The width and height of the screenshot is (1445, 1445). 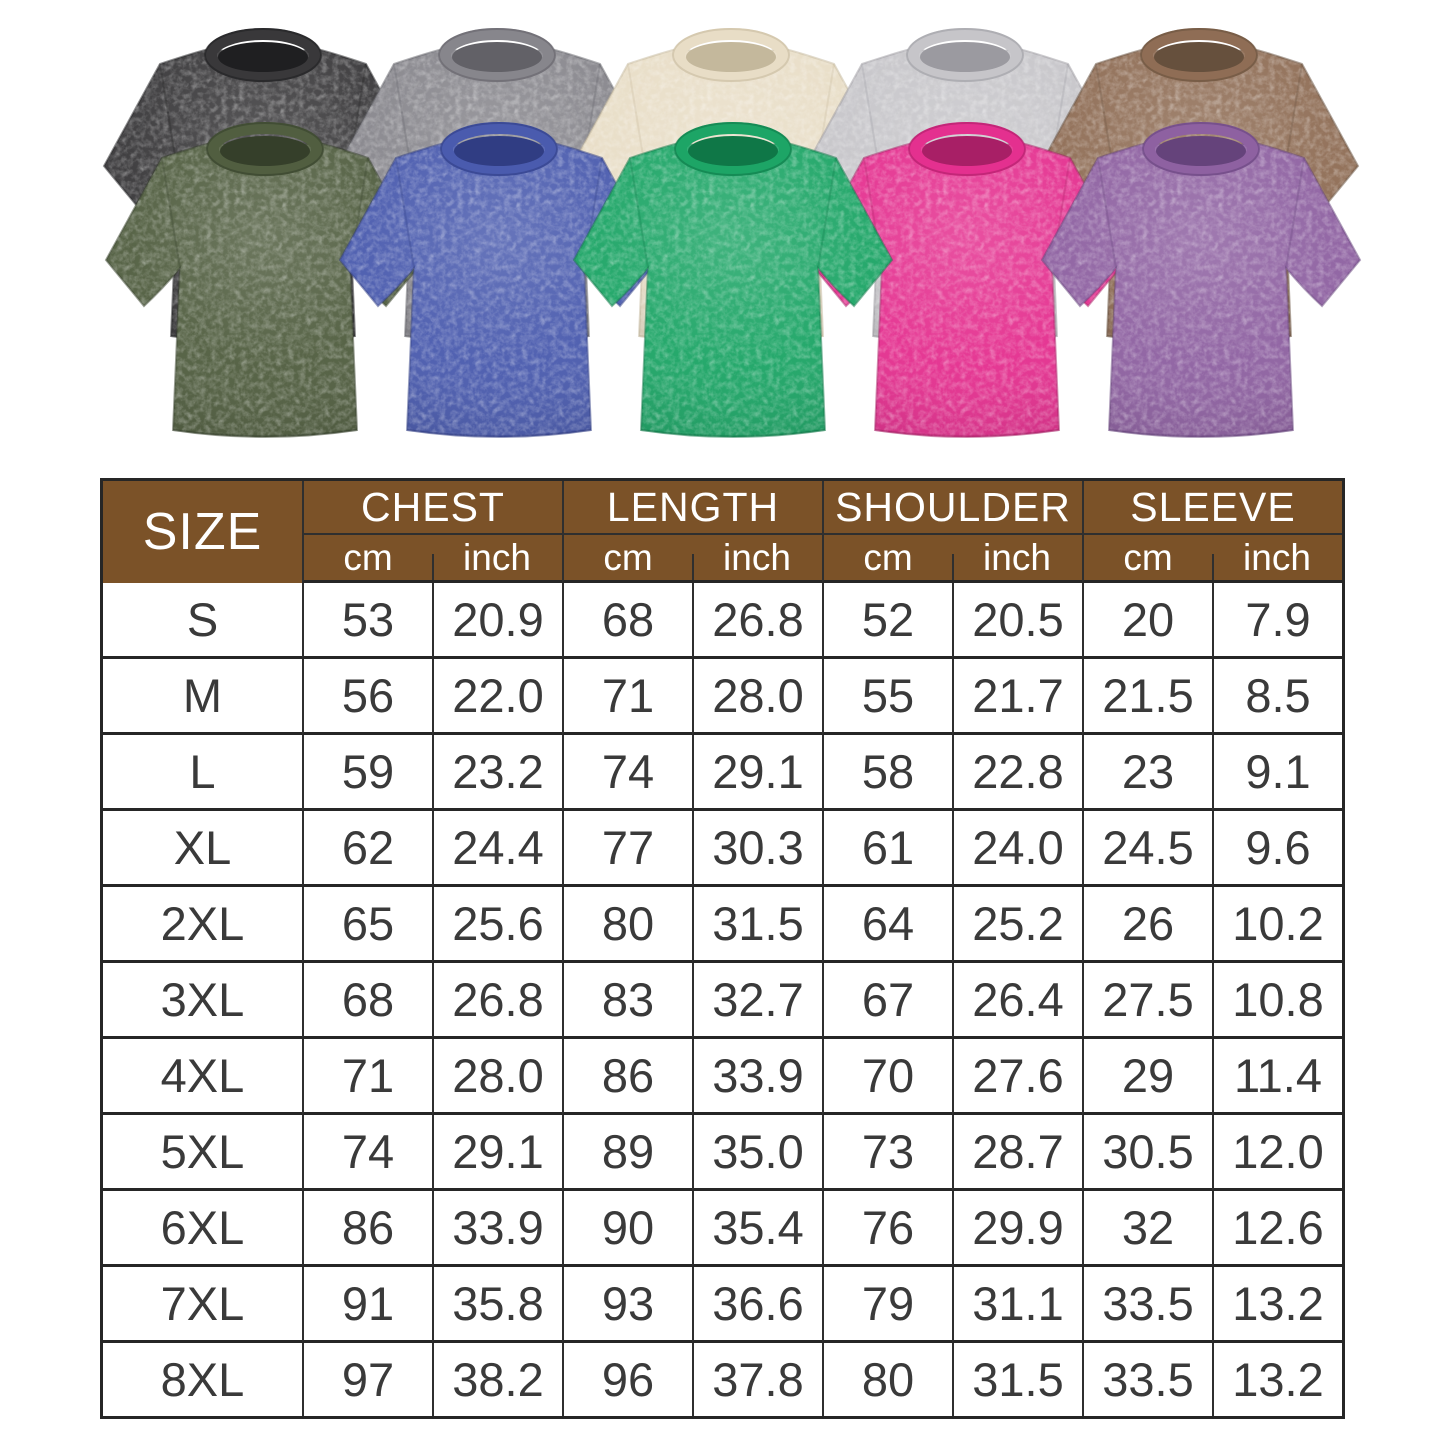 I want to click on size-label: 6XL, so click(x=202, y=1229).